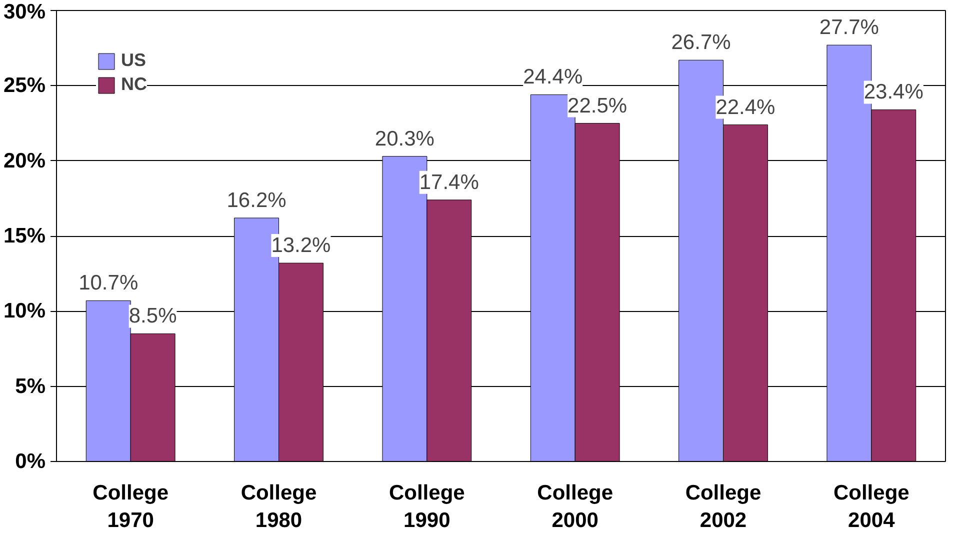 The height and width of the screenshot is (539, 969). Describe the element at coordinates (746, 107) in the screenshot. I see `data-label: 22.4%` at that location.